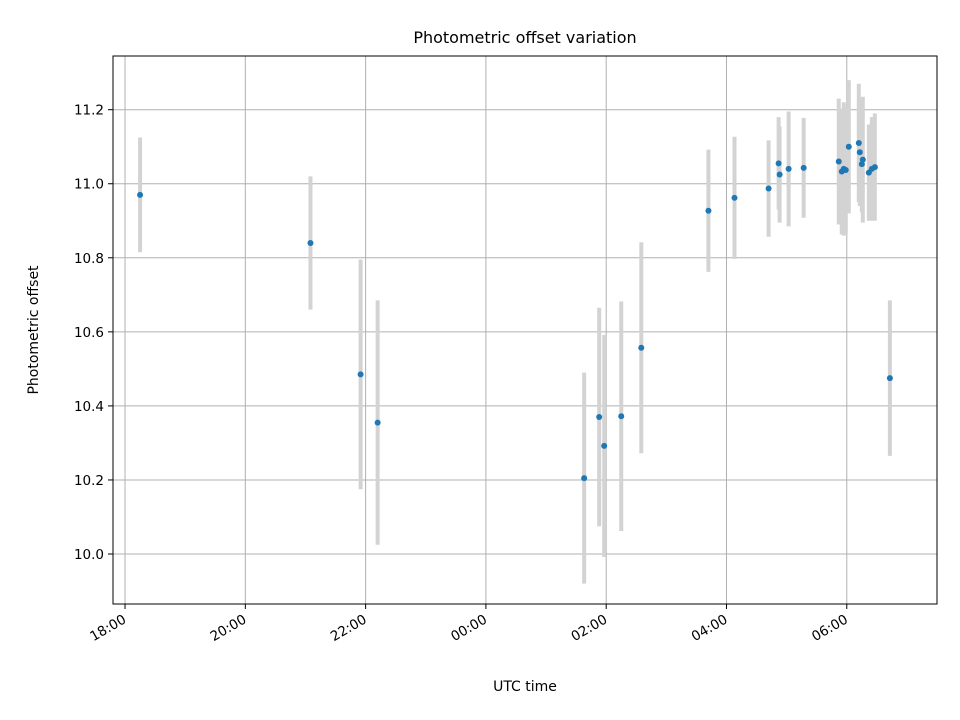 The width and height of the screenshot is (960, 720). I want to click on y-tick-label: 10.4, so click(89, 407).